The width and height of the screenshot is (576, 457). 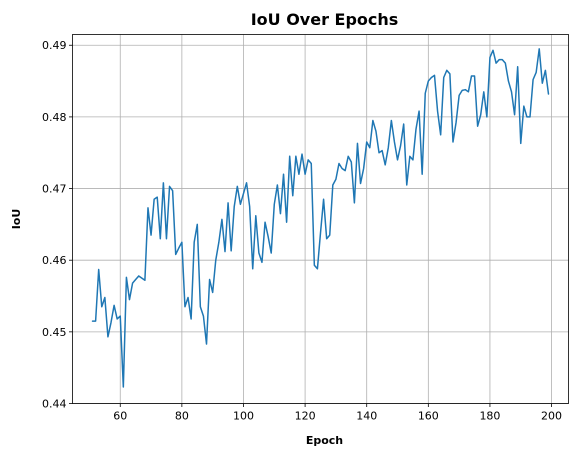 What do you see at coordinates (325, 19) in the screenshot?
I see `chart-title: IoU Over Epochs` at bounding box center [325, 19].